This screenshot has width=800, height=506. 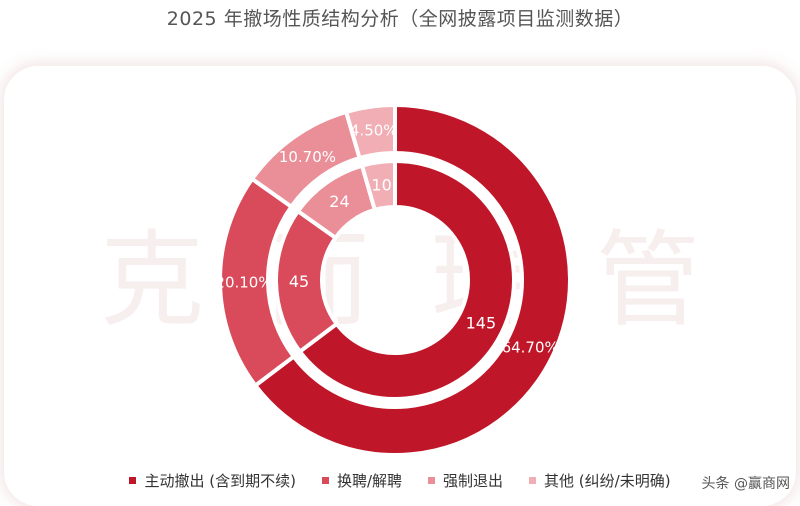 I want to click on chart-title: 2025 年撤场性质结构分析（全网披露项目监测数据）, so click(x=400, y=19).